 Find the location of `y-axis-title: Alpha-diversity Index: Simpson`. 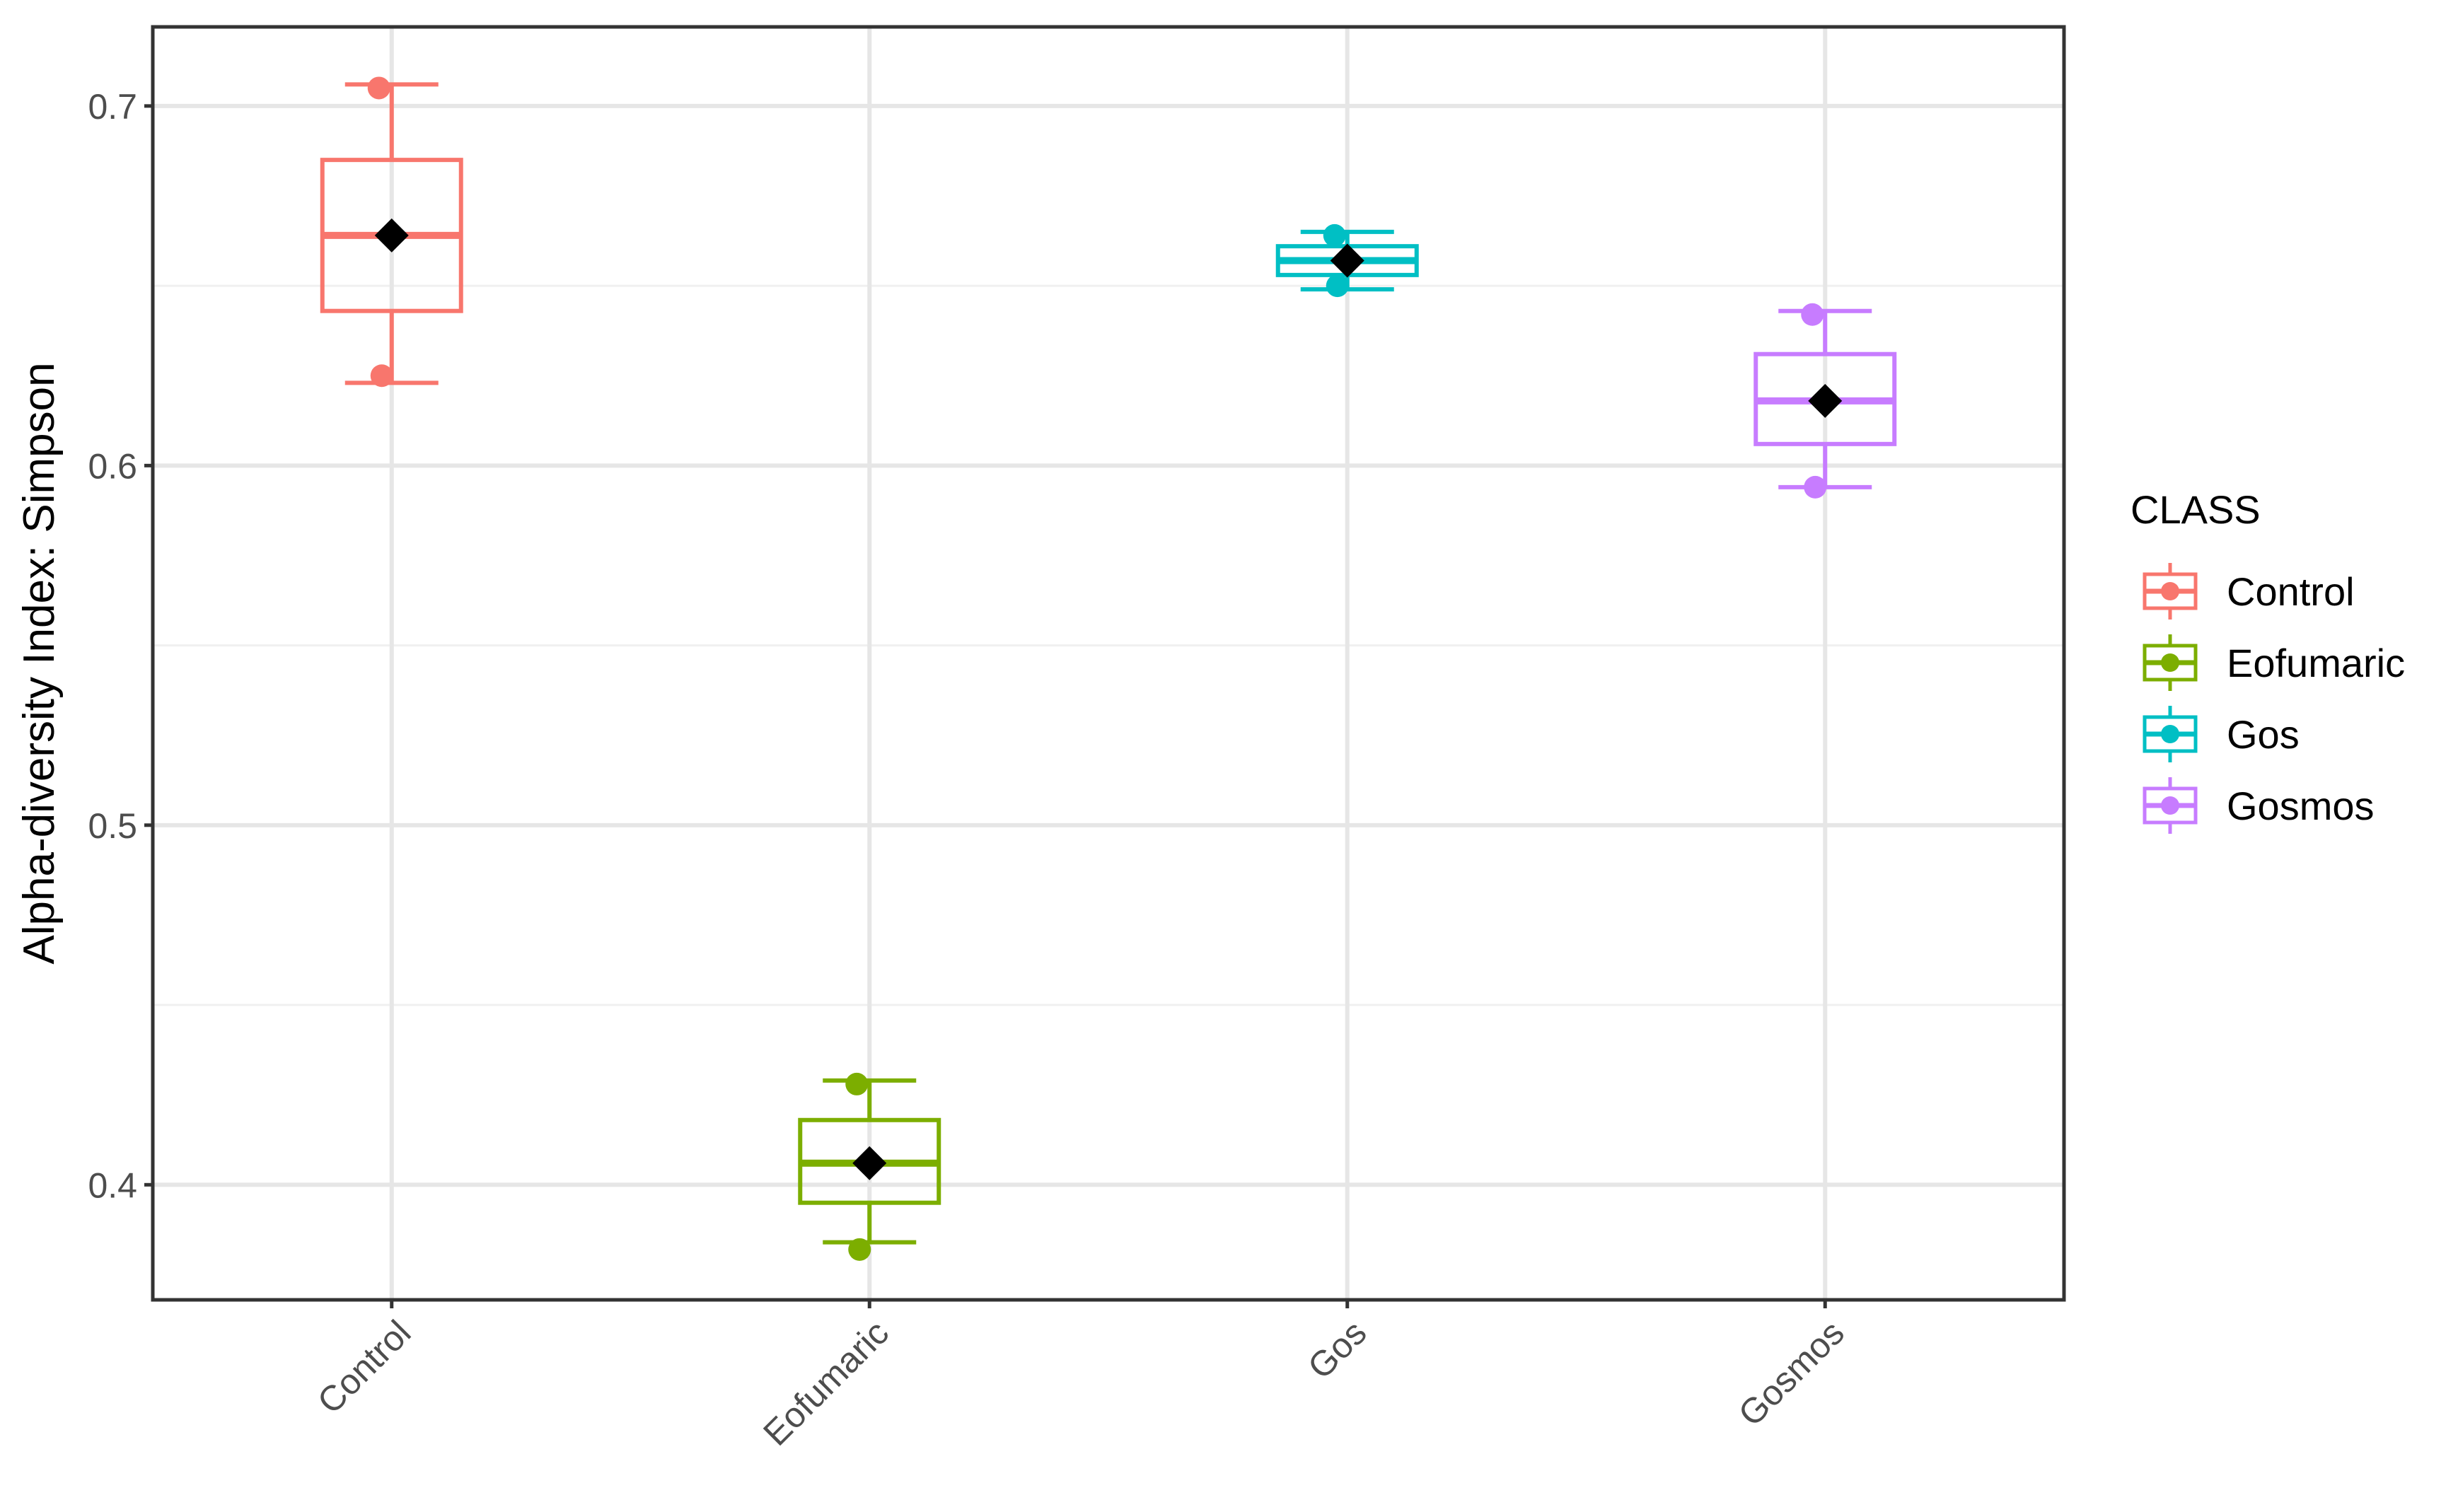

y-axis-title: Alpha-diversity Index: Simpson is located at coordinates (39, 663).